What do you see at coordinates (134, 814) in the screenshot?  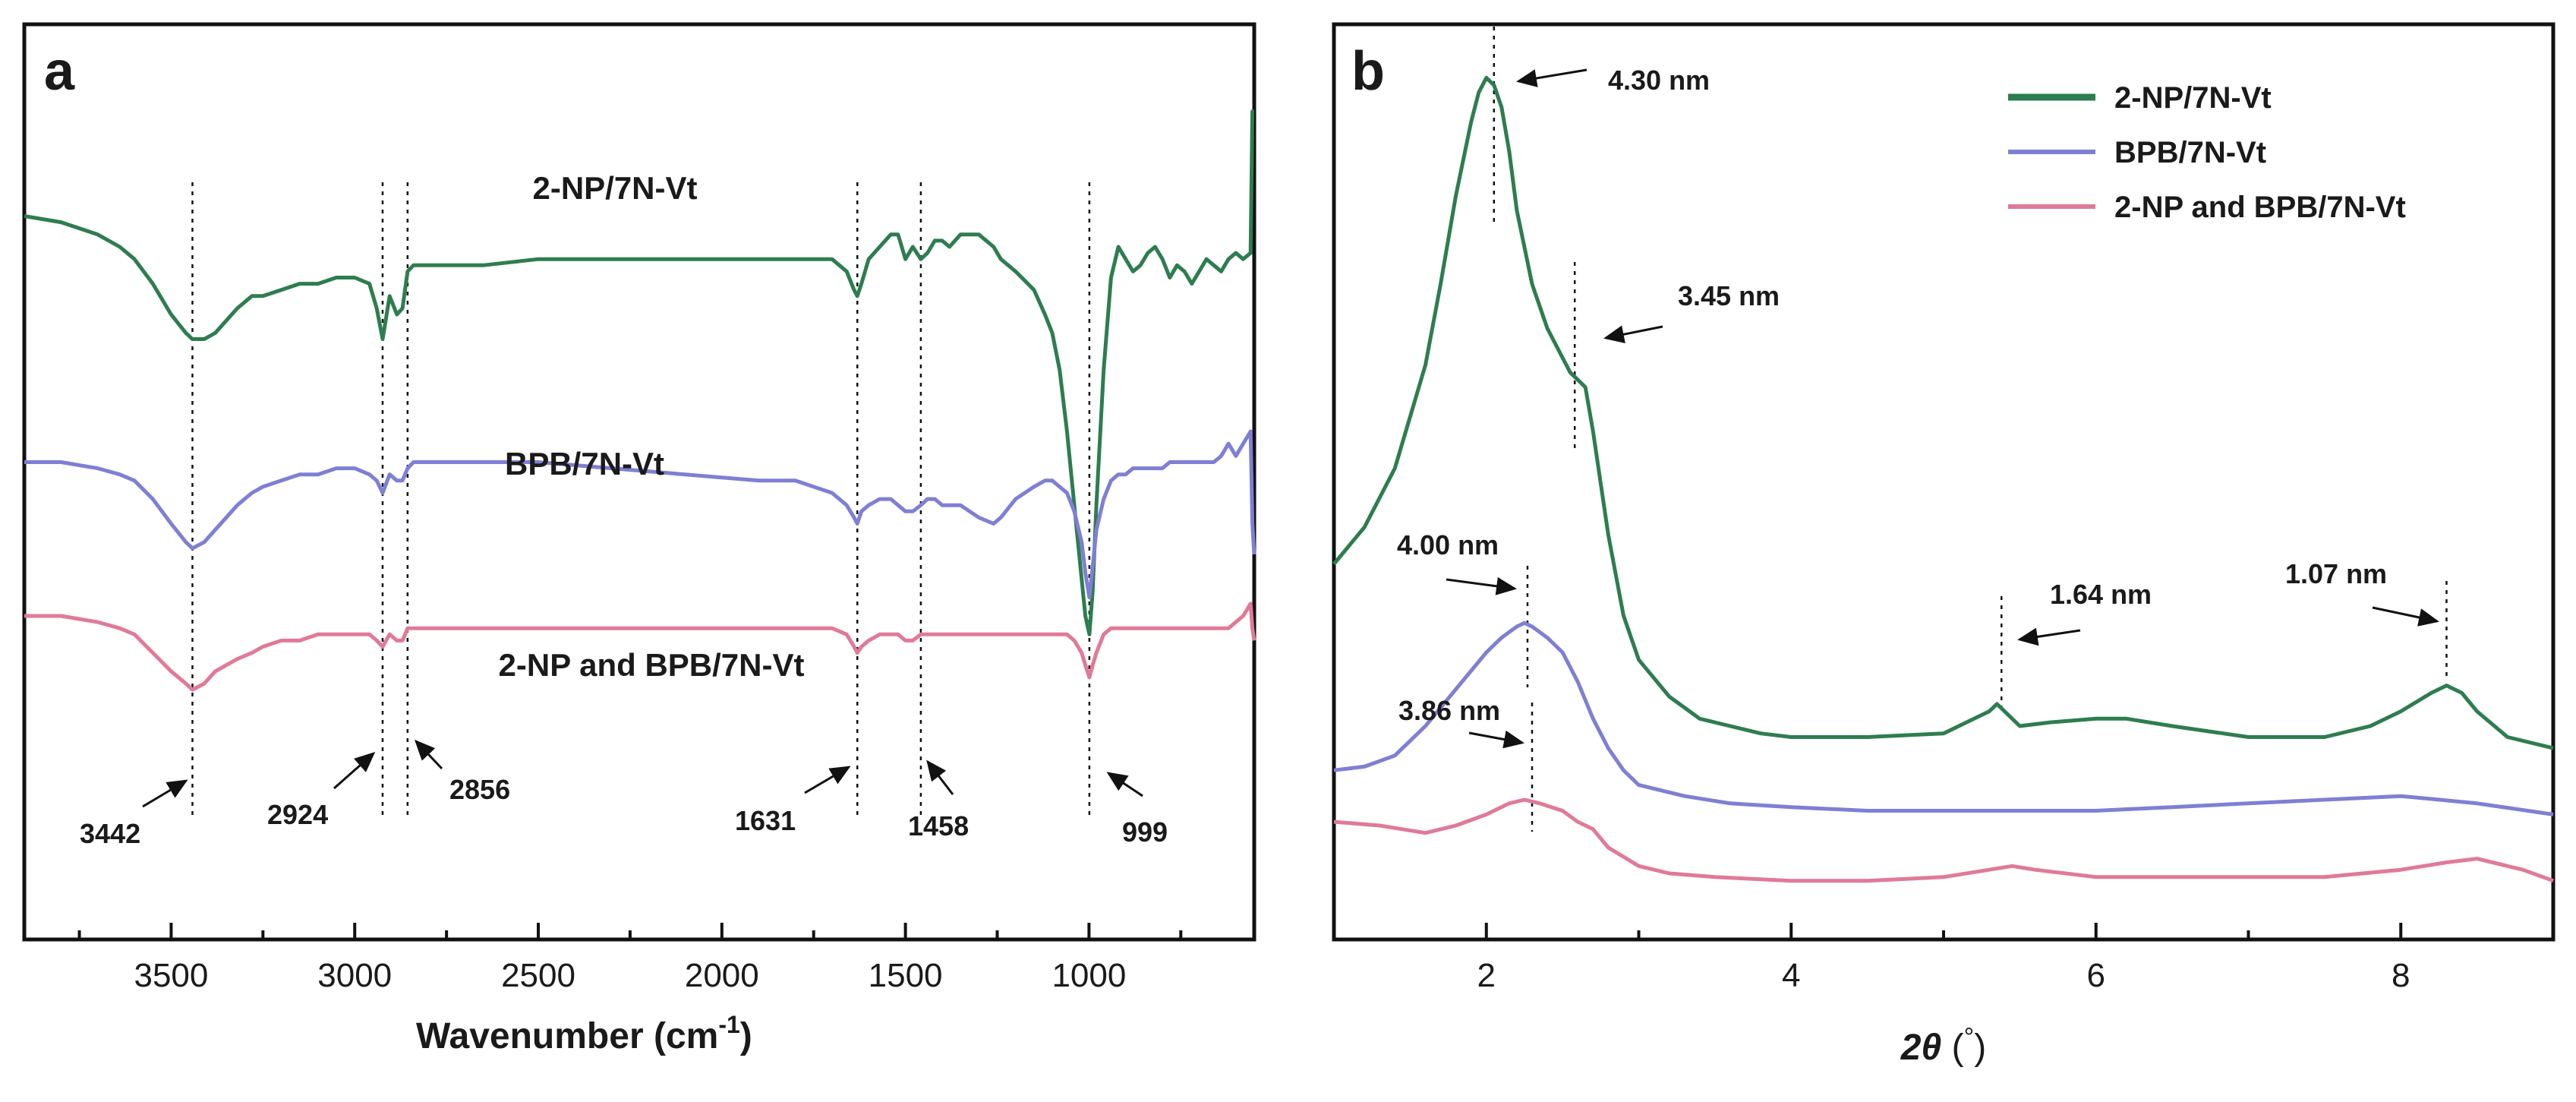 I see `annotation-3442: 3442` at bounding box center [134, 814].